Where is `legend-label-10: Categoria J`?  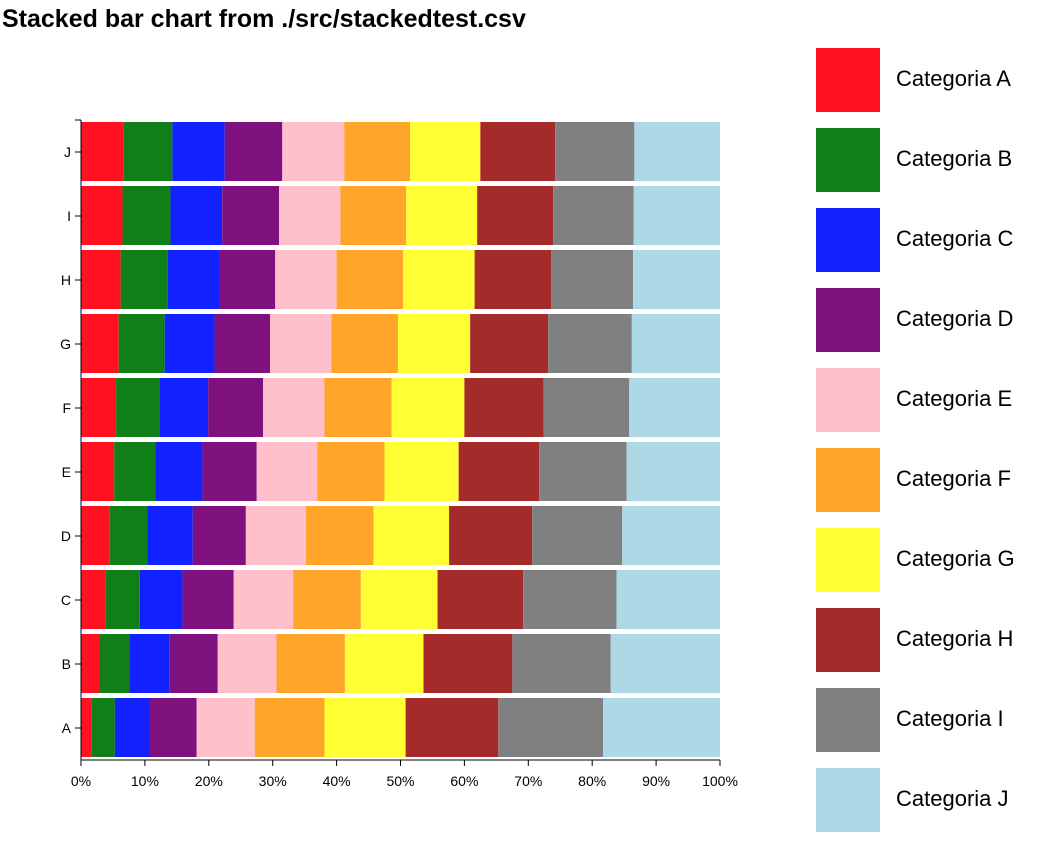
legend-label-10: Categoria J is located at coordinates (952, 798).